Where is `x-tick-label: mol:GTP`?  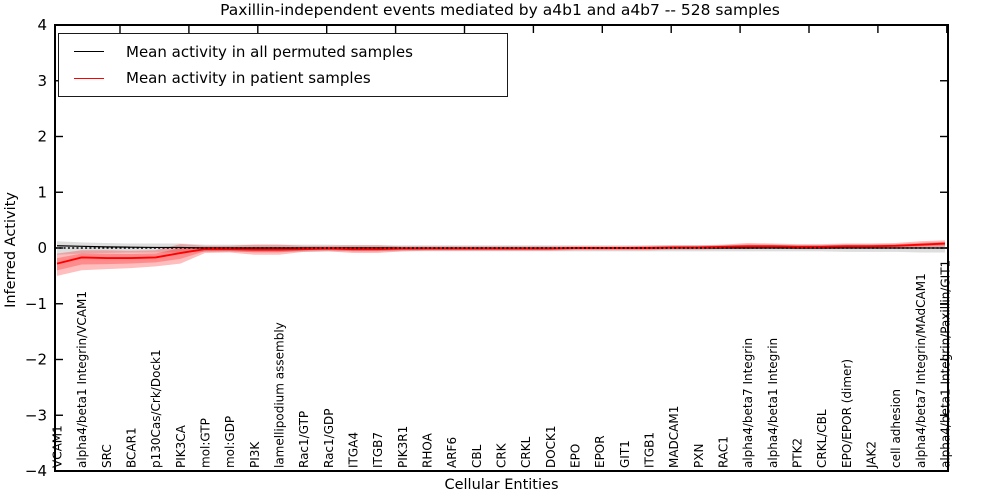 x-tick-label: mol:GTP is located at coordinates (206, 443).